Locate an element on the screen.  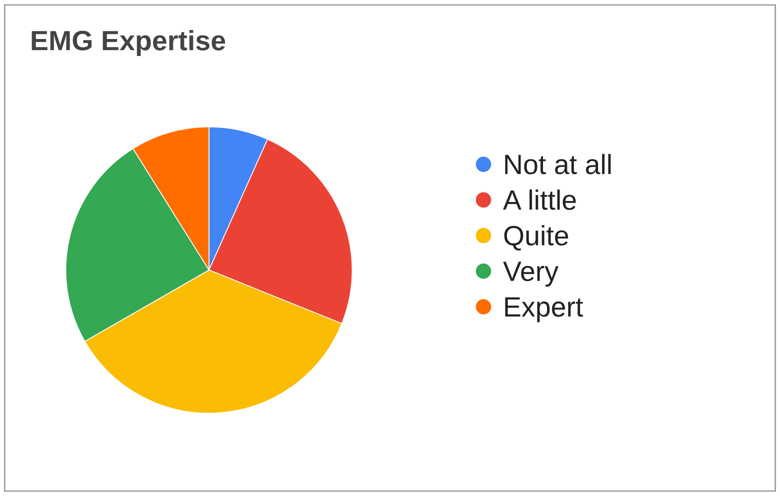
legend-label: Very is located at coordinates (530, 274).